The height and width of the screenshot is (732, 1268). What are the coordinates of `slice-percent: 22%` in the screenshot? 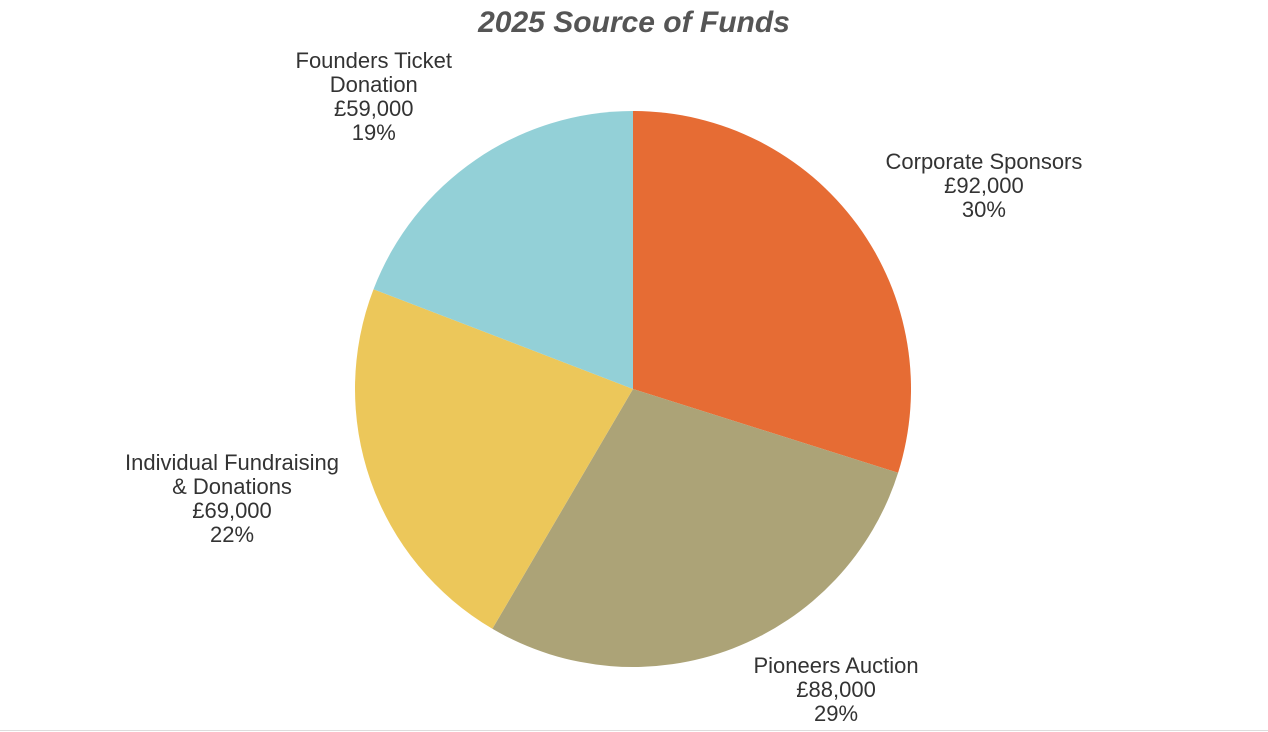 It's located at (232, 534).